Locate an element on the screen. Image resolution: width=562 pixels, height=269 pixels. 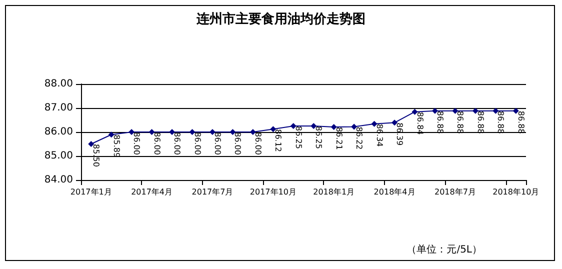
x-tick-label: 2018年1月 is located at coordinates (334, 192).